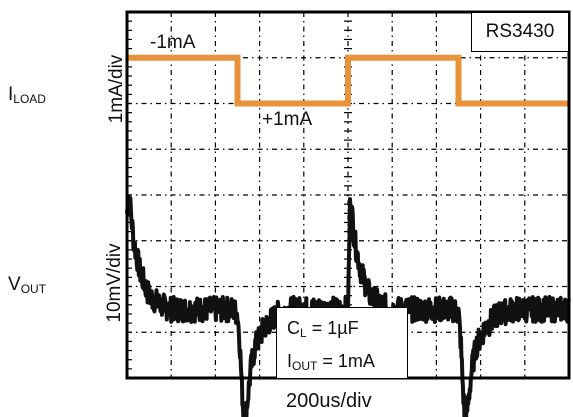 The image size is (573, 417). What do you see at coordinates (114, 283) in the screenshot?
I see `vout-scale-label: 10mV/div` at bounding box center [114, 283].